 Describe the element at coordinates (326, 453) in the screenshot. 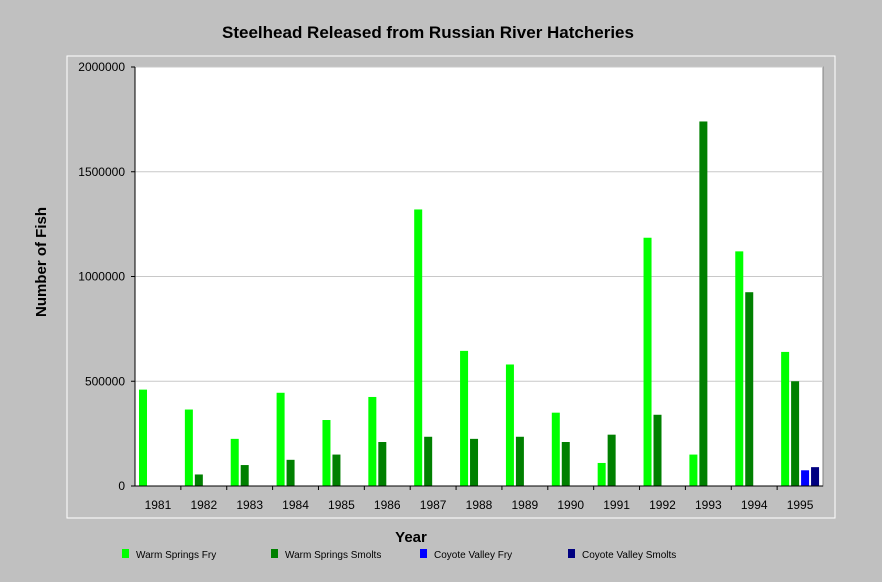

I see `bar-warm-springs-fry-1985` at that location.